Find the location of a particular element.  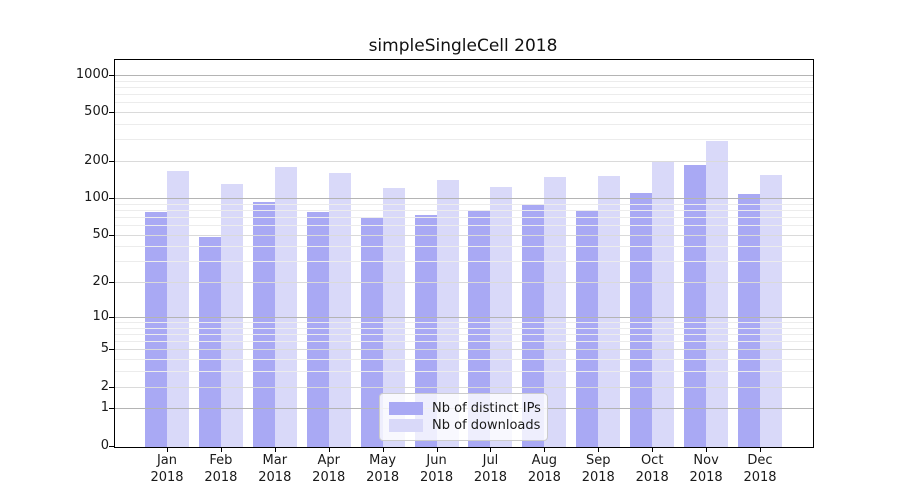

bar-nb-of-downloads-mar-2018 is located at coordinates (285, 306).